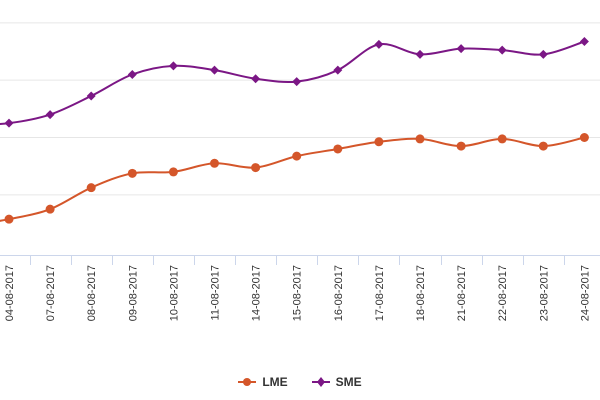  What do you see at coordinates (133, 293) in the screenshot?
I see `x-tick-label: 09-08-2017` at bounding box center [133, 293].